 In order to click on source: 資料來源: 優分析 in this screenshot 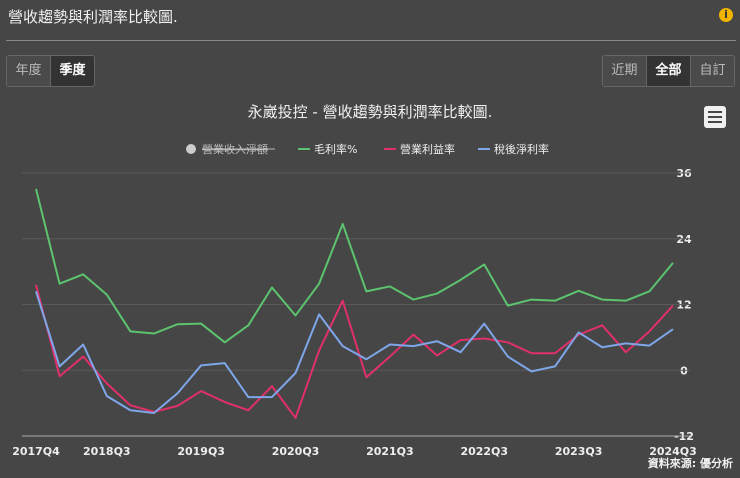, I will do `click(690, 463)`.